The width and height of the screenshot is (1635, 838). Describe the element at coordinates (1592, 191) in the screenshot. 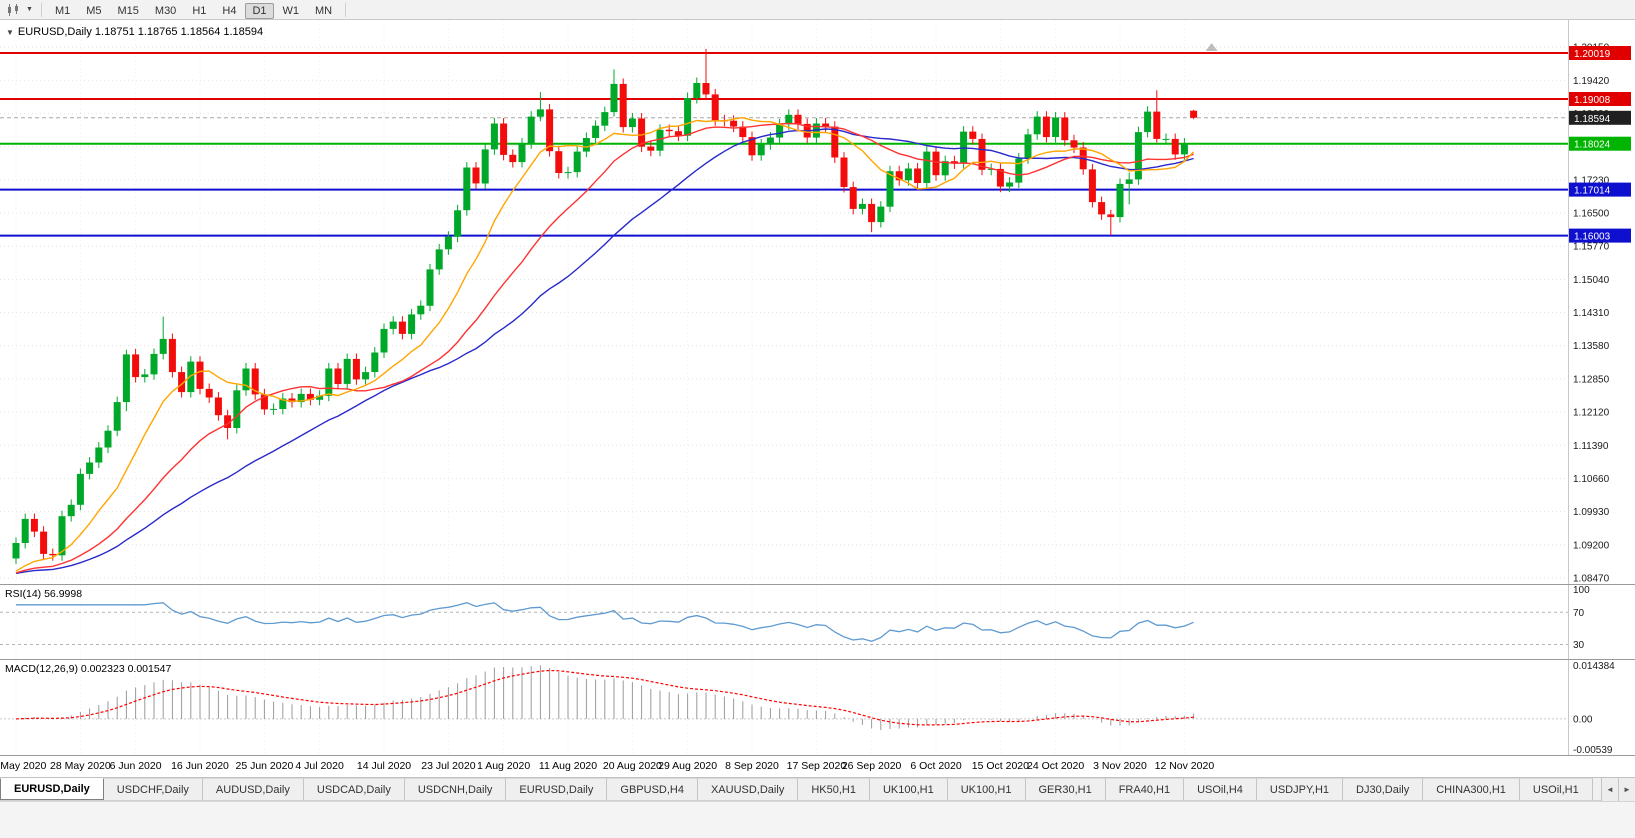

I see `svg-text: 1.17014` at that location.